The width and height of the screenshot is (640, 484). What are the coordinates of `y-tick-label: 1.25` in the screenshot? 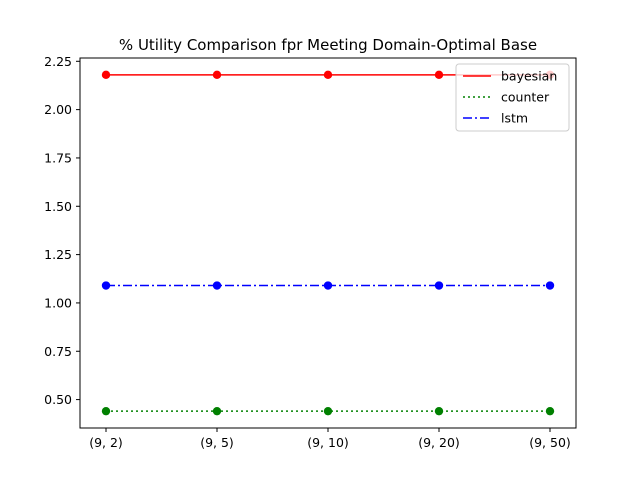 It's located at (58, 254).